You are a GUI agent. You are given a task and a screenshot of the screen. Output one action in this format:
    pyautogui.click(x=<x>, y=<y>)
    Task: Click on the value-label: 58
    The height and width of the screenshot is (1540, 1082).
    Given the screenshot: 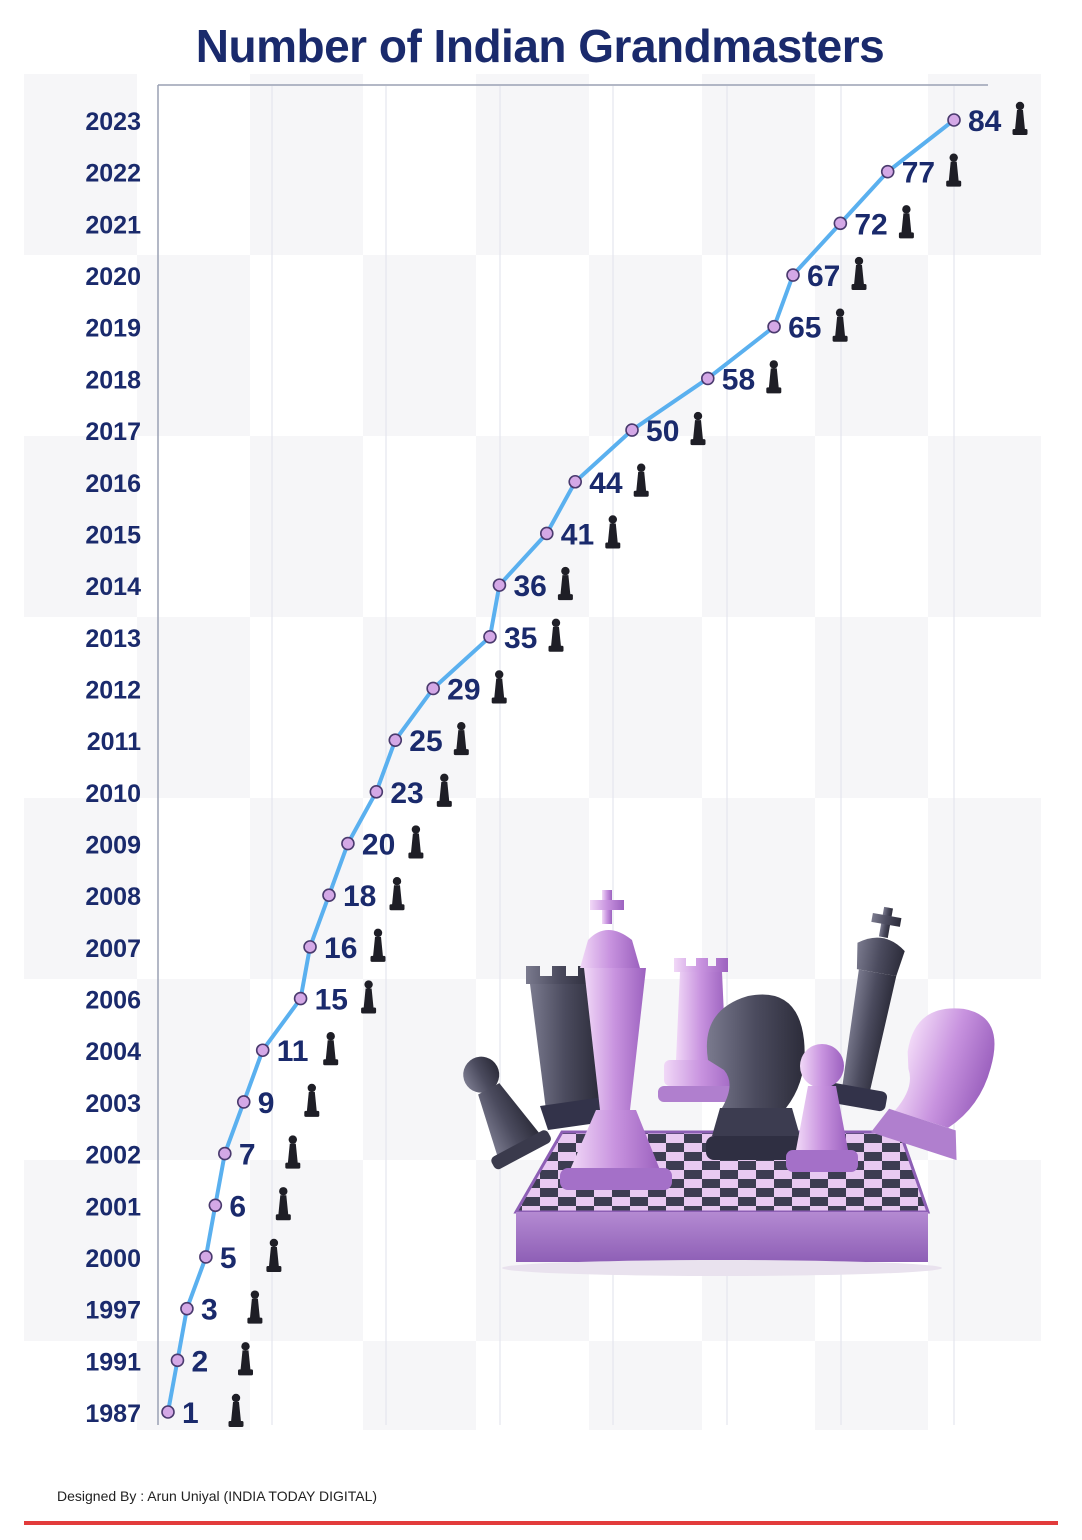 What is the action you would take?
    pyautogui.click(x=738, y=379)
    